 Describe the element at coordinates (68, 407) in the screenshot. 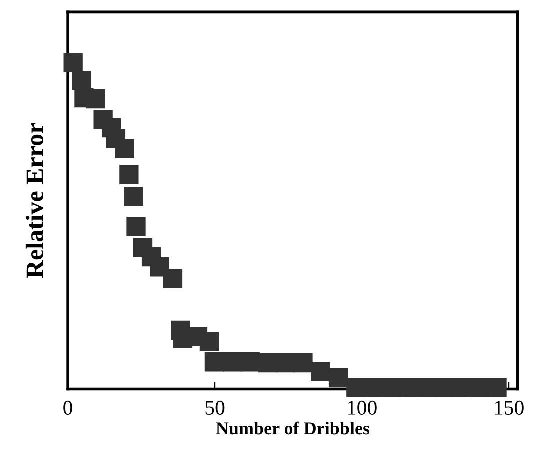

I see `x-tick-label: 0` at that location.